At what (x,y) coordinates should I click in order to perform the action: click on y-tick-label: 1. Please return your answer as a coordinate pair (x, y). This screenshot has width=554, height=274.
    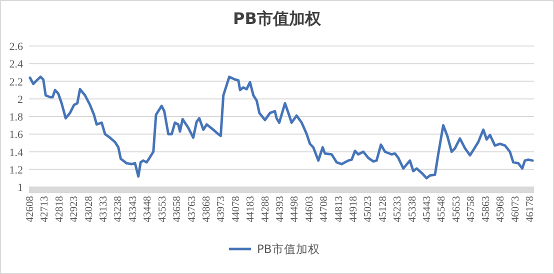
    Looking at the image, I should click on (20, 188).